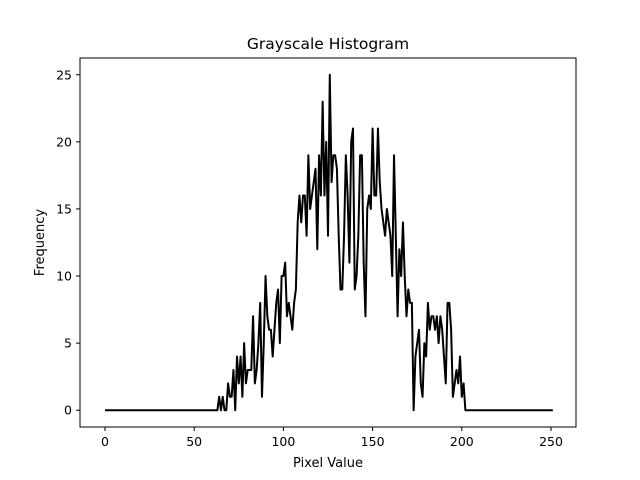 Image resolution: width=640 pixels, height=480 pixels. What do you see at coordinates (373, 441) in the screenshot?
I see `x-tick-label: 150` at bounding box center [373, 441].